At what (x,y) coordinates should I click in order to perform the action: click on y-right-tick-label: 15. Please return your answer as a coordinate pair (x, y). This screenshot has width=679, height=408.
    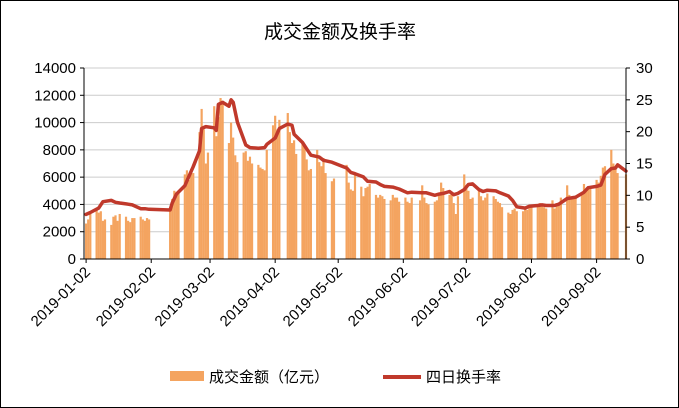
    Looking at the image, I should click on (644, 164).